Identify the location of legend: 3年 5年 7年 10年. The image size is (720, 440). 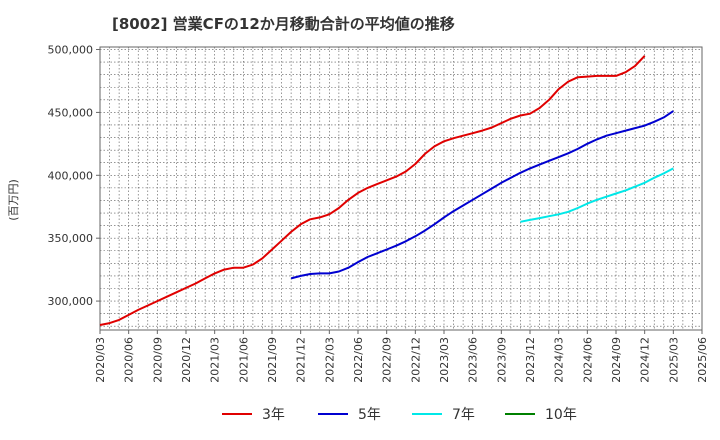
(399, 415).